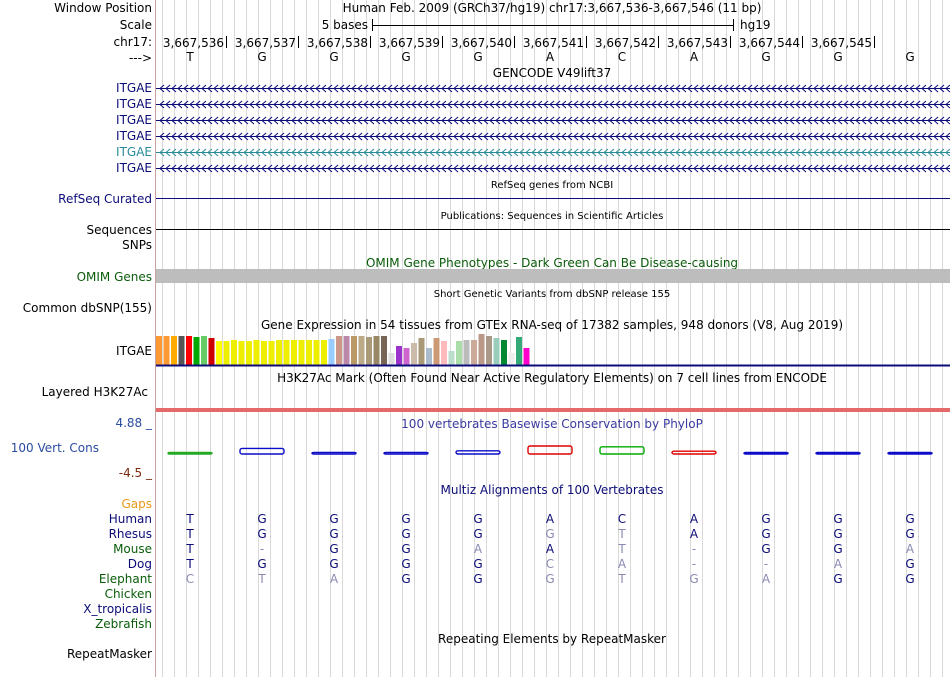 The image size is (950, 677). Describe the element at coordinates (130, 519) in the screenshot. I see `species-label: Human` at that location.